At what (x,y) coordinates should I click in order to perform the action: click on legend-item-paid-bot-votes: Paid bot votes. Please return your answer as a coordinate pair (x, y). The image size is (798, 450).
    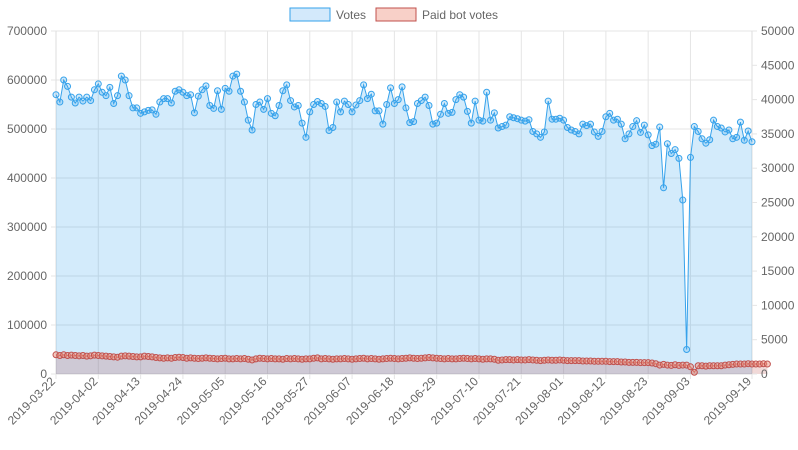
    Looking at the image, I should click on (436, 14).